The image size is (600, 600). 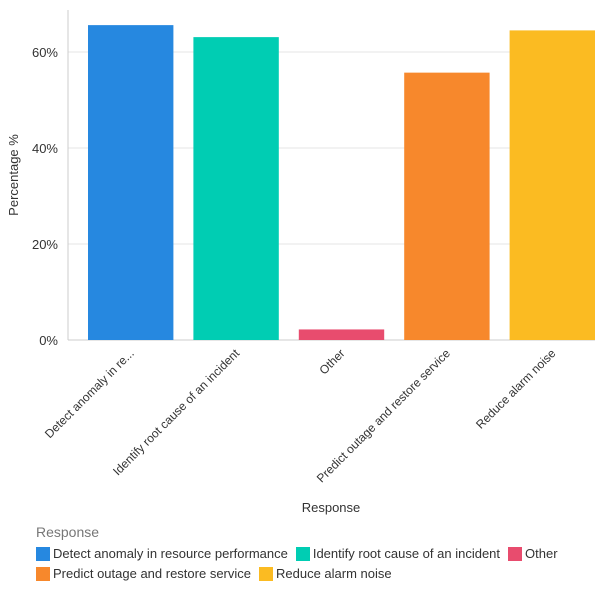 I want to click on legend-item: Predict outage and restore service, so click(x=143, y=573).